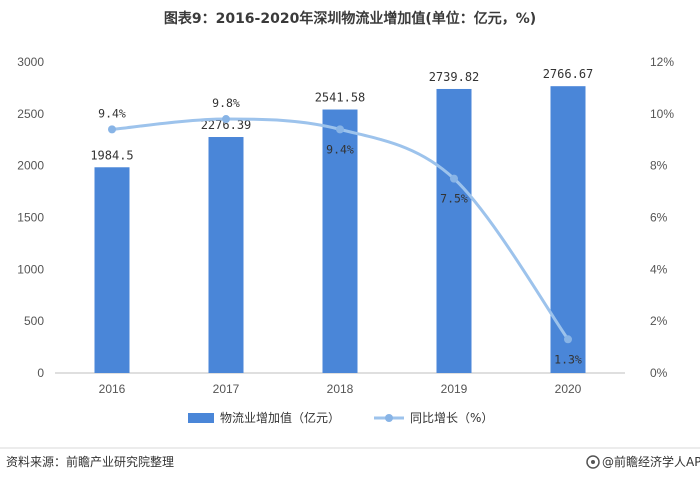 The image size is (700, 478). What do you see at coordinates (226, 103) in the screenshot?
I see `growth-value-label: 9.8%` at bounding box center [226, 103].